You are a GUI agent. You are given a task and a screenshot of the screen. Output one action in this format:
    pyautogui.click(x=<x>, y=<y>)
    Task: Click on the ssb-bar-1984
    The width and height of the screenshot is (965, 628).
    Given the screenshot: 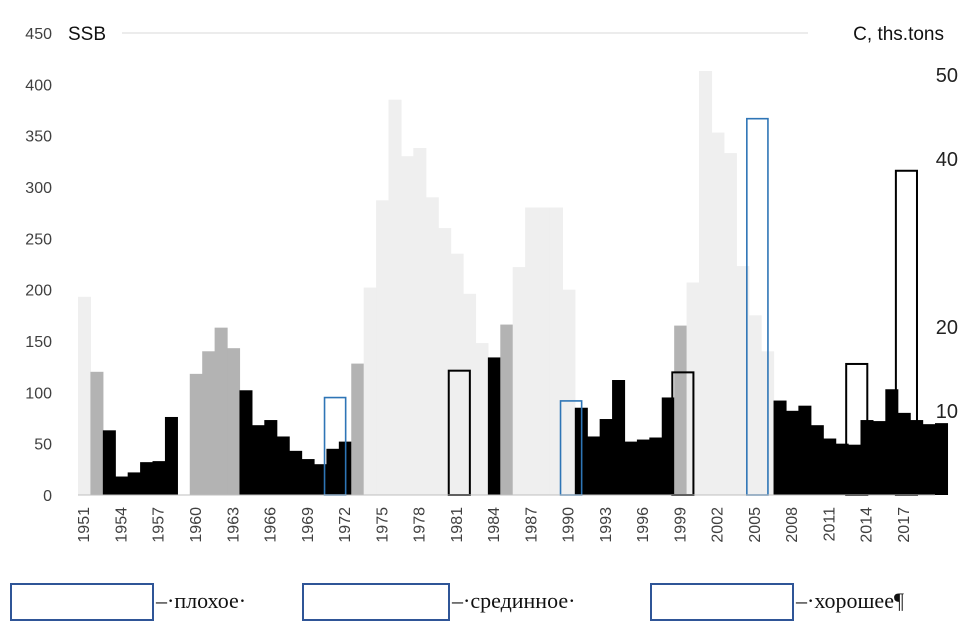 What is the action you would take?
    pyautogui.click(x=494, y=426)
    